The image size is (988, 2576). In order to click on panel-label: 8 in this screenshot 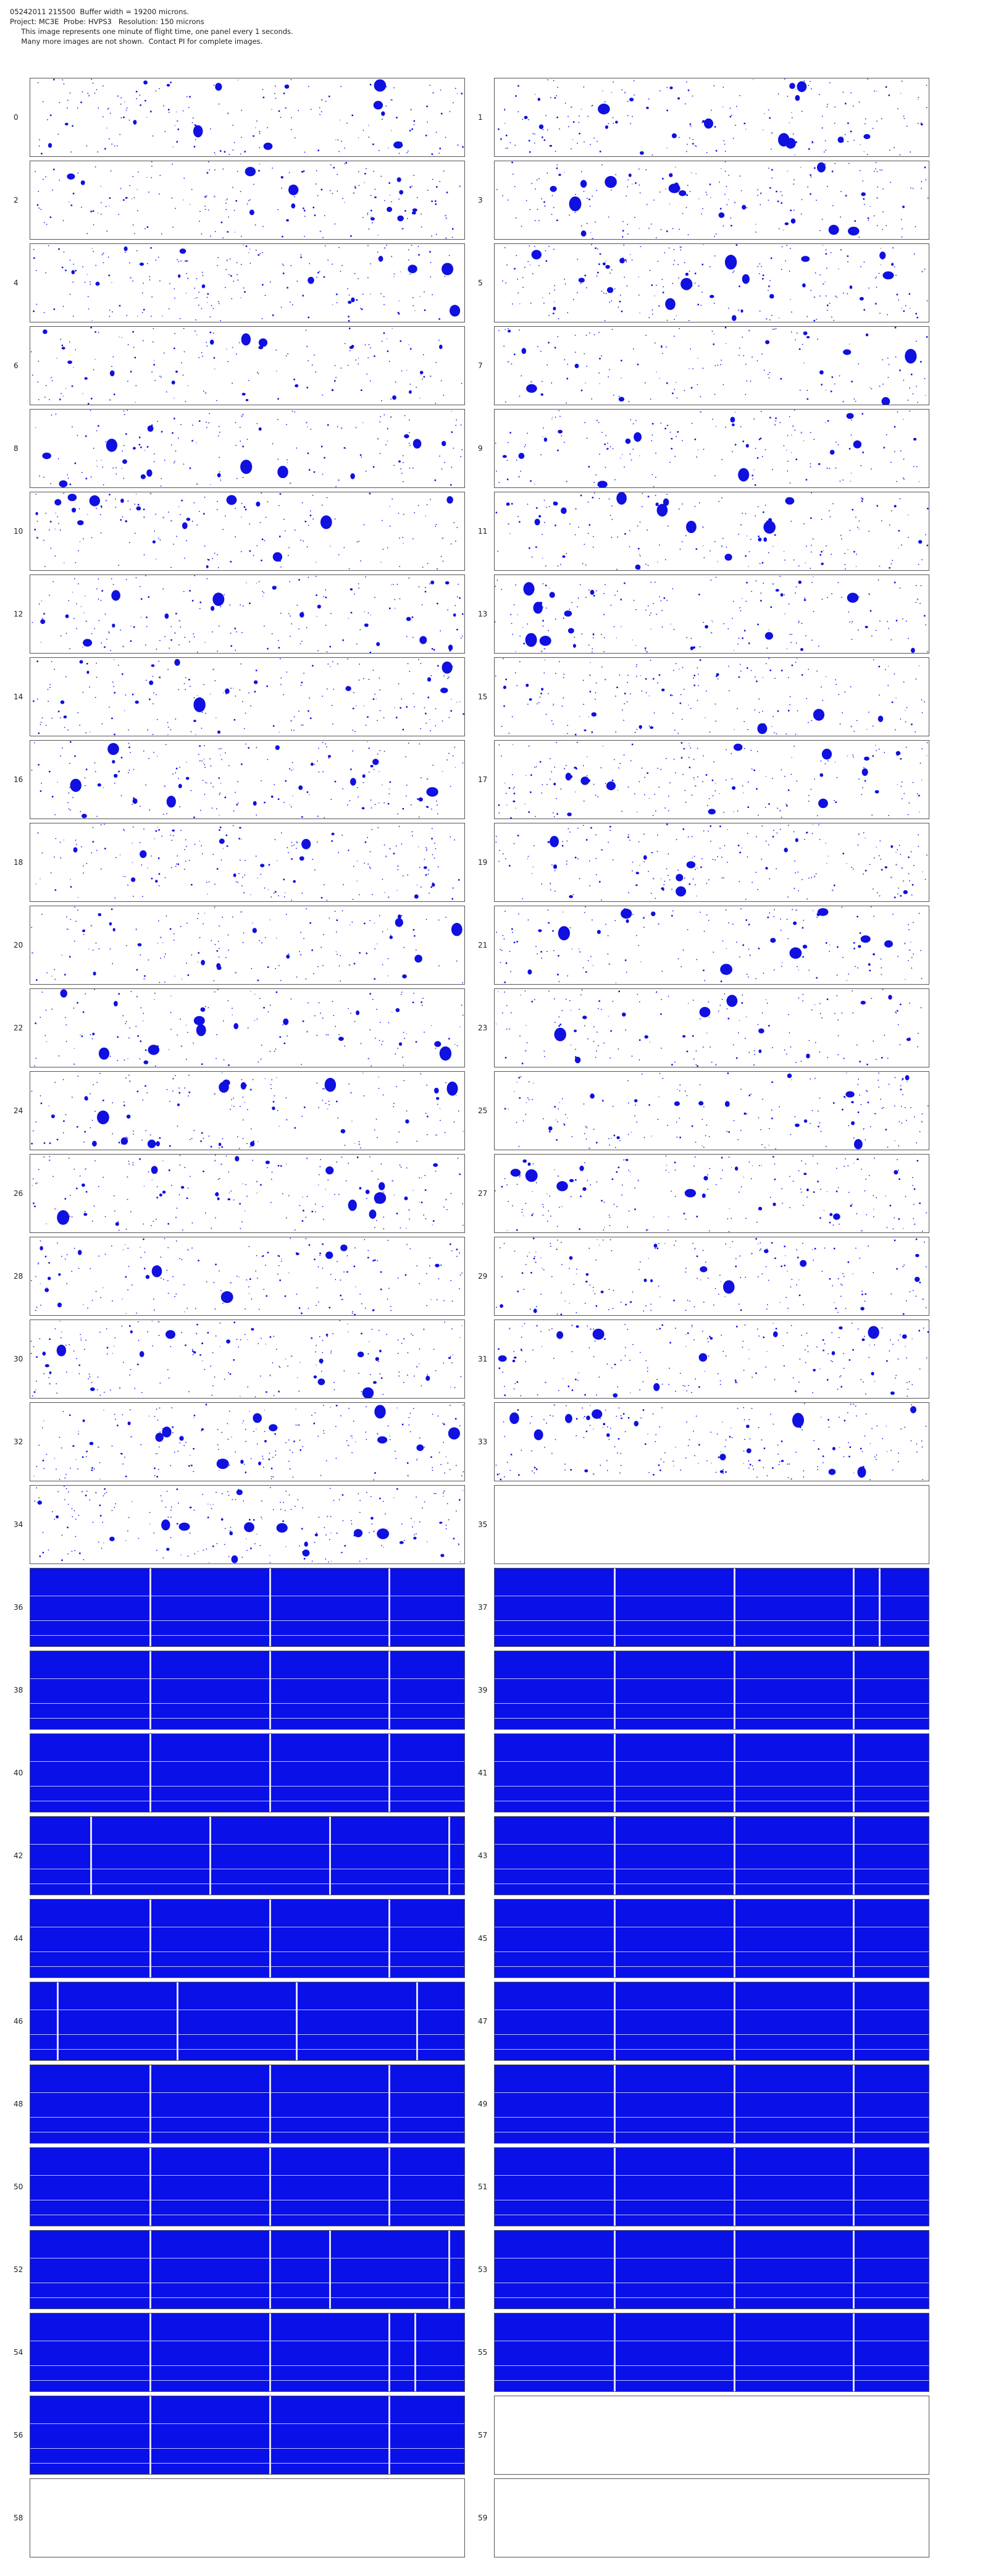, I will do `click(17, 448)`.